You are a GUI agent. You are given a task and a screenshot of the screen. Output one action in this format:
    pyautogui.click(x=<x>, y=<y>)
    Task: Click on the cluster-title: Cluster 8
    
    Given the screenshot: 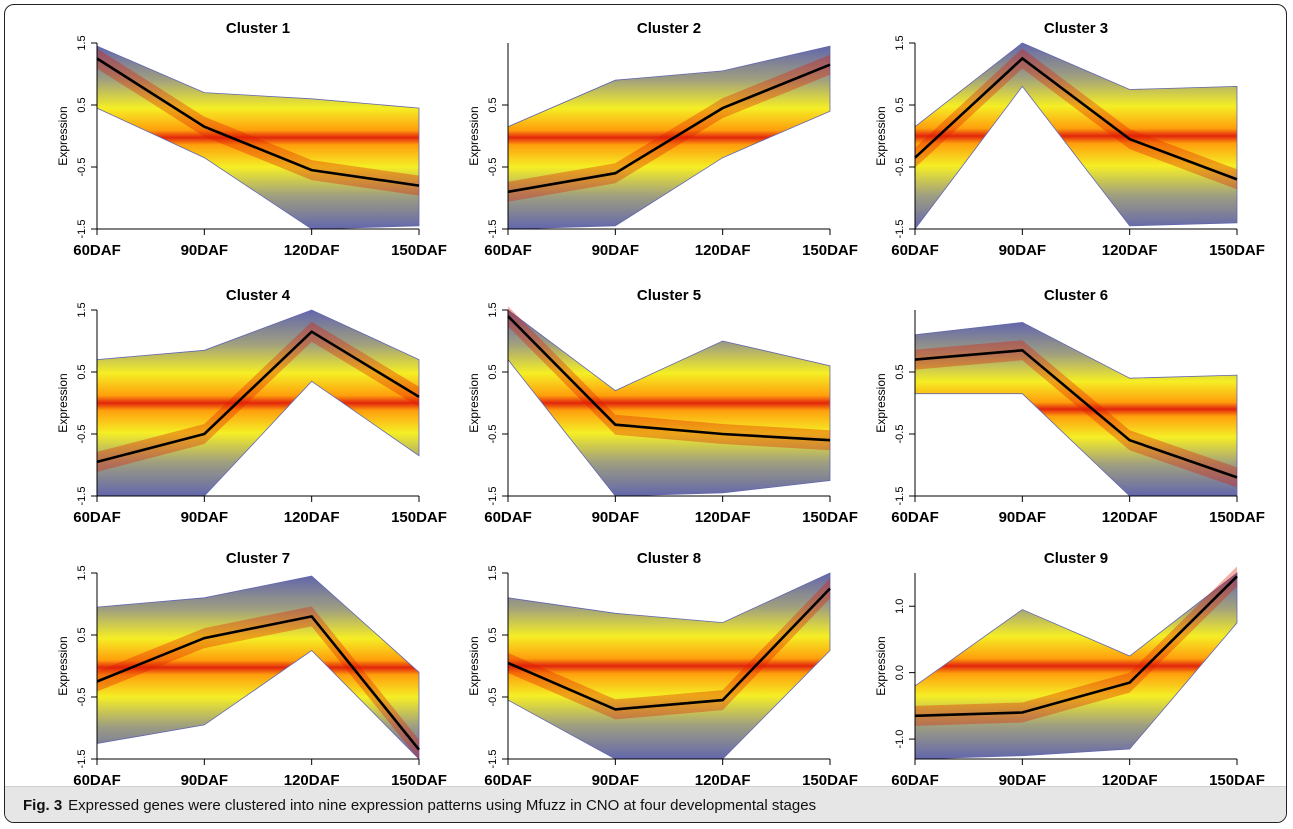 What is the action you would take?
    pyautogui.click(x=669, y=558)
    